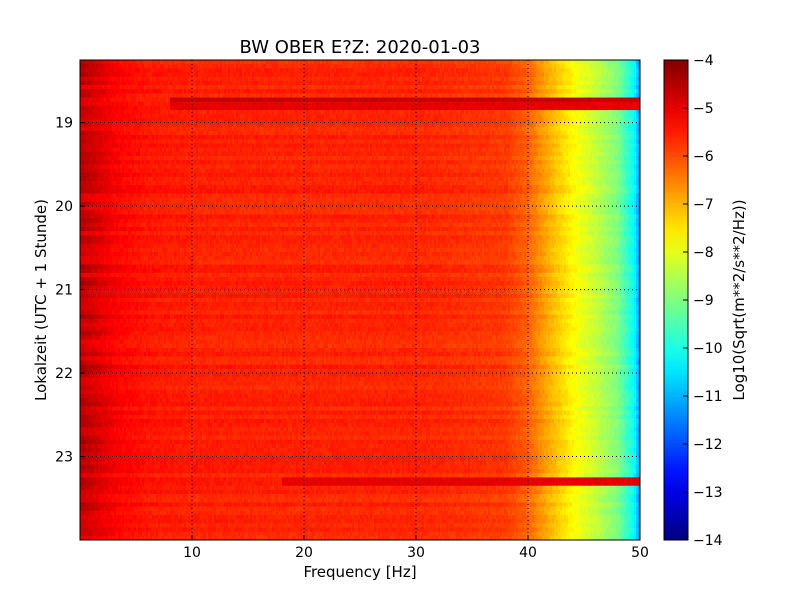  I want to click on colorbar-tick-label: −12, so click(708, 445).